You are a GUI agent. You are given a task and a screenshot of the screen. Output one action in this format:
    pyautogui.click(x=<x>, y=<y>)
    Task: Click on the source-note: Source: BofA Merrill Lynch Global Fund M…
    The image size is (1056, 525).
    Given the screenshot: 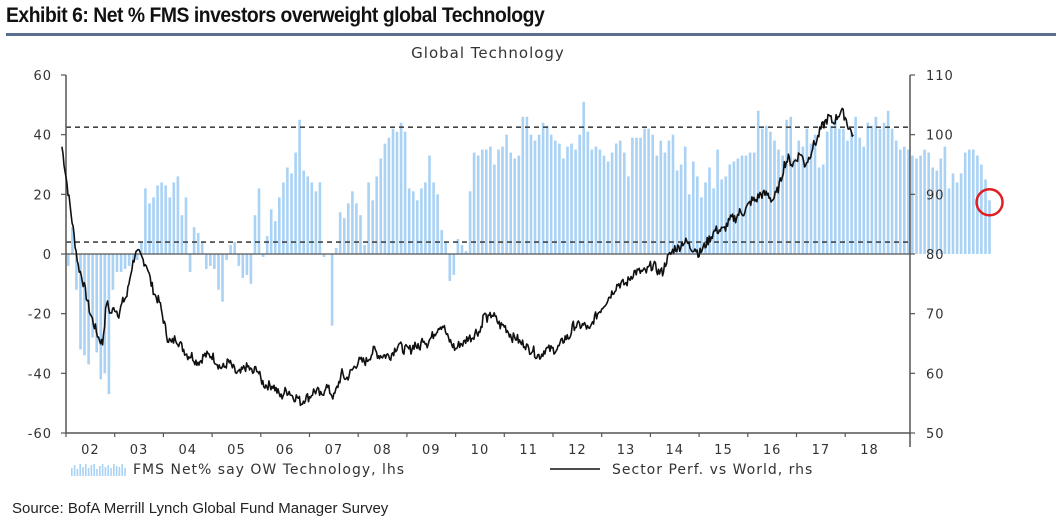 What is the action you would take?
    pyautogui.click(x=200, y=508)
    